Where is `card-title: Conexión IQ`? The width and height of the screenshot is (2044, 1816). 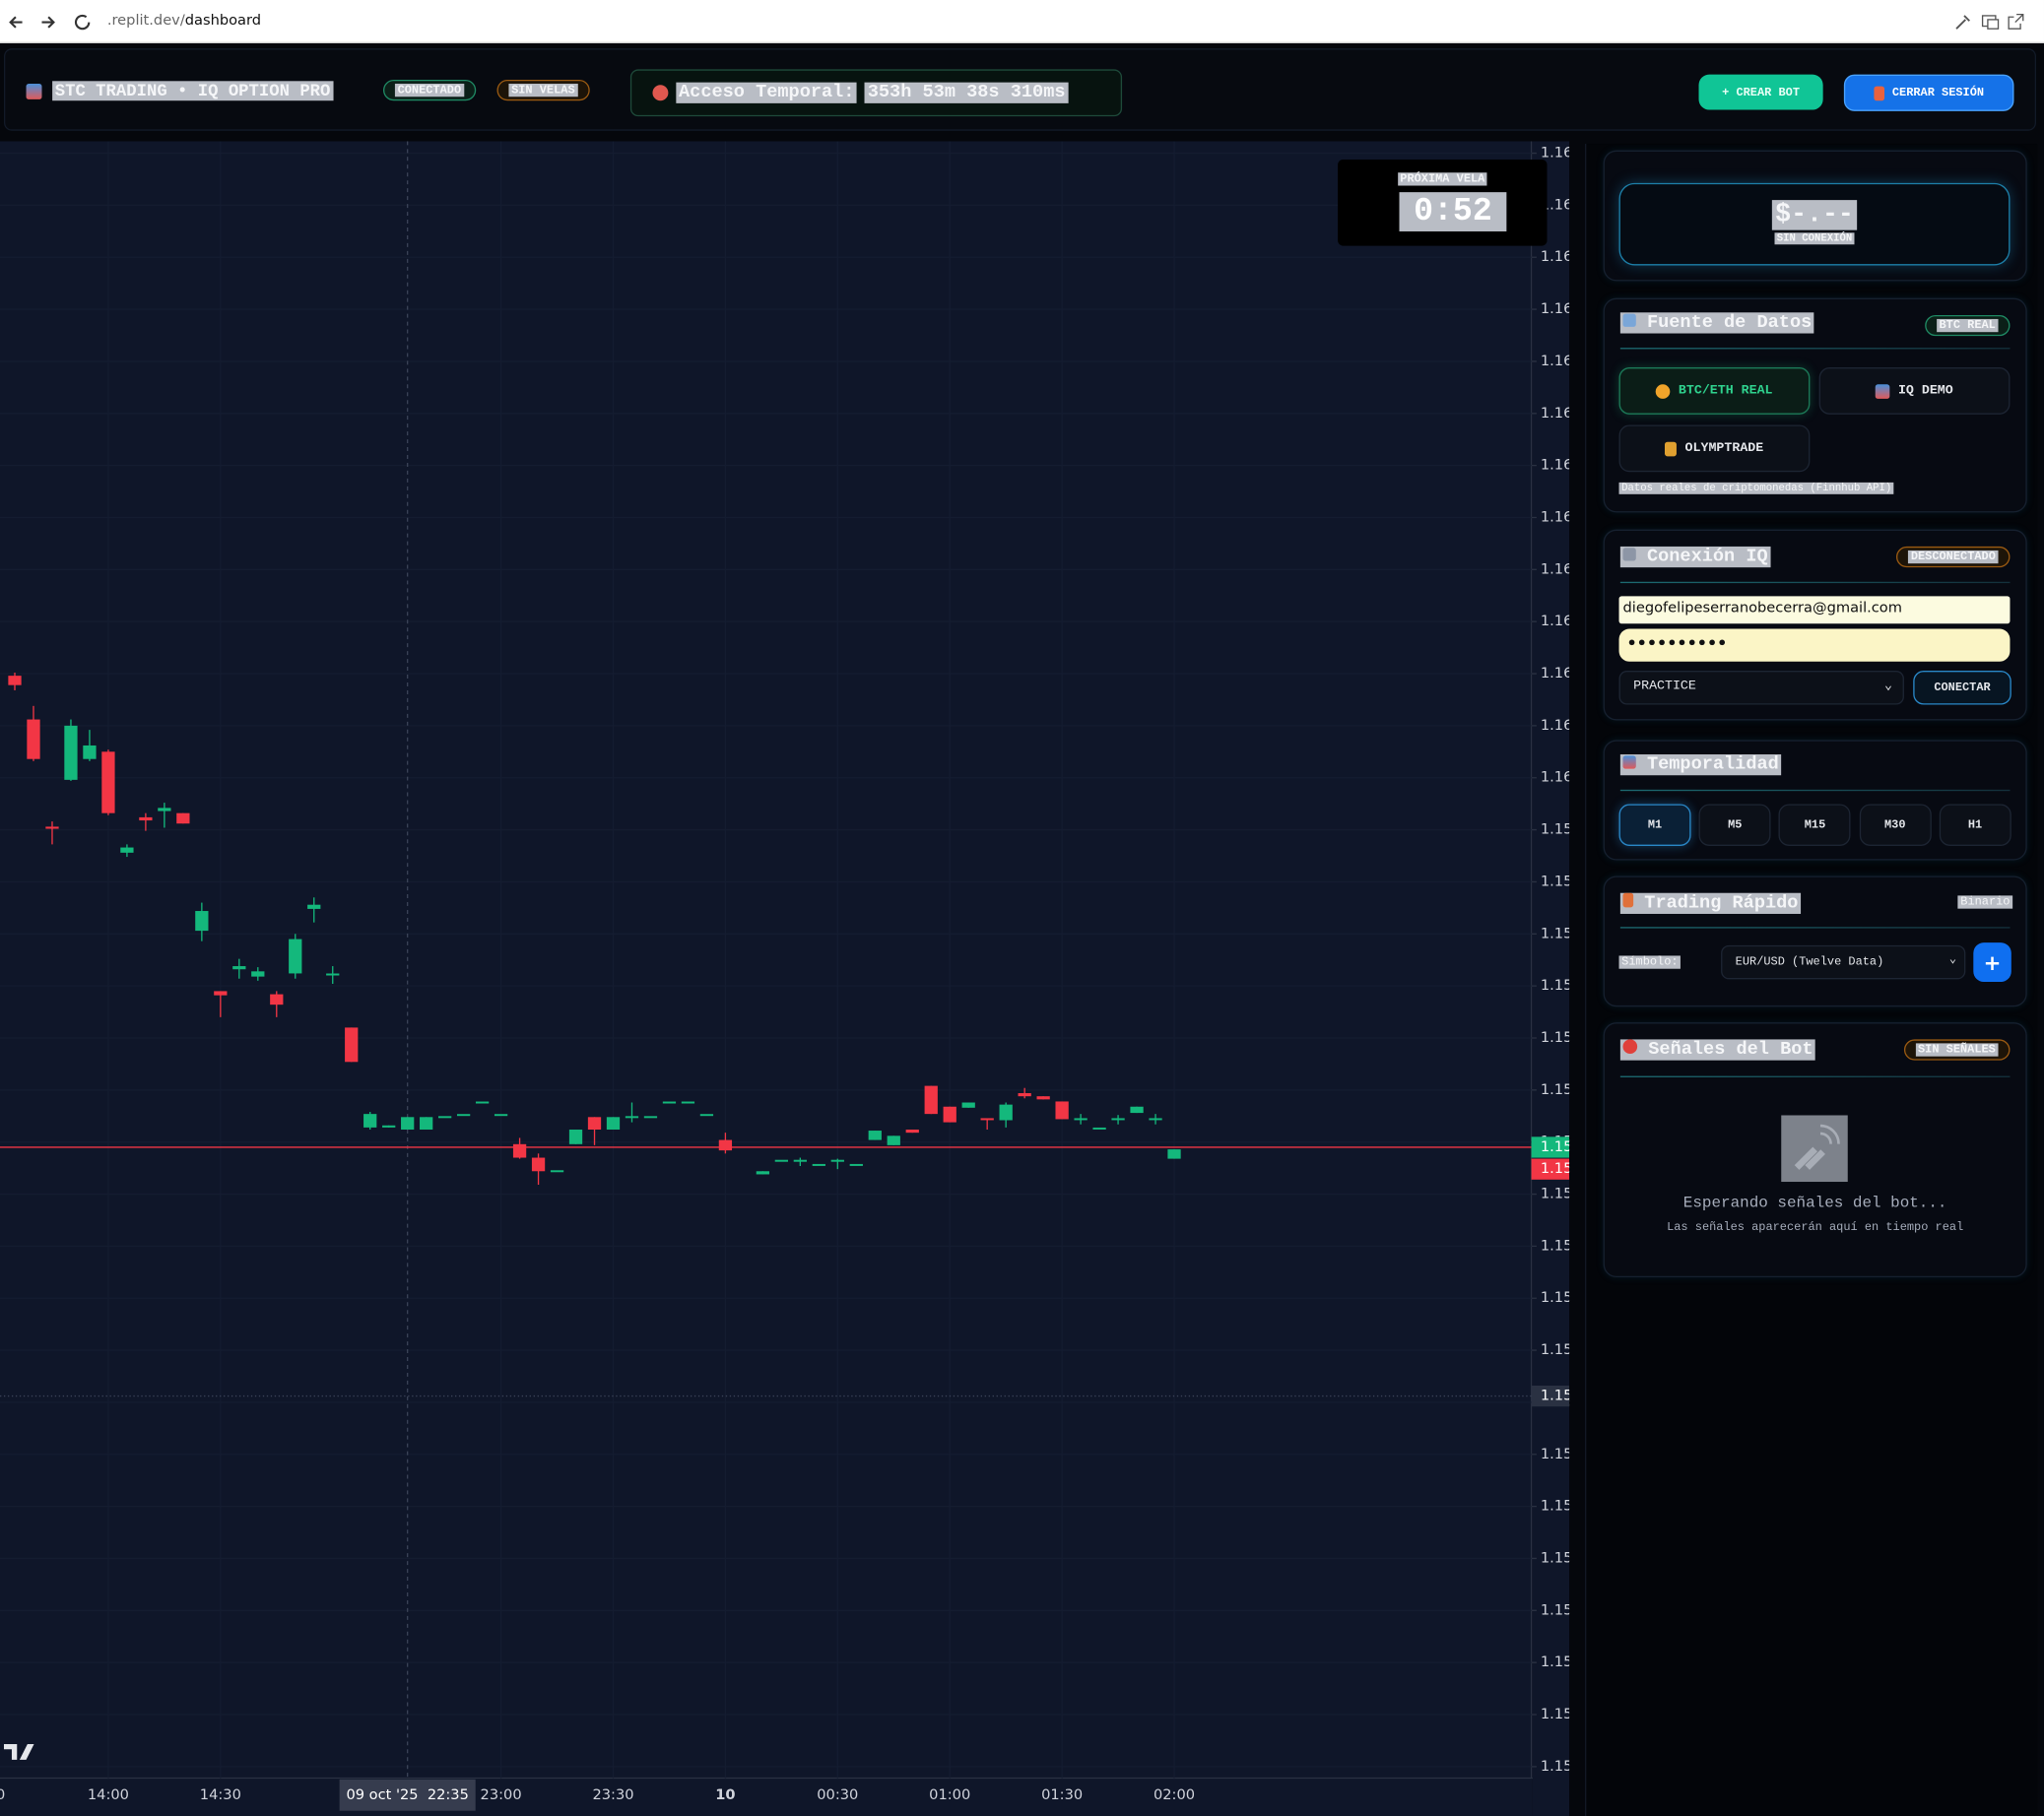 card-title: Conexión IQ is located at coordinates (1695, 557).